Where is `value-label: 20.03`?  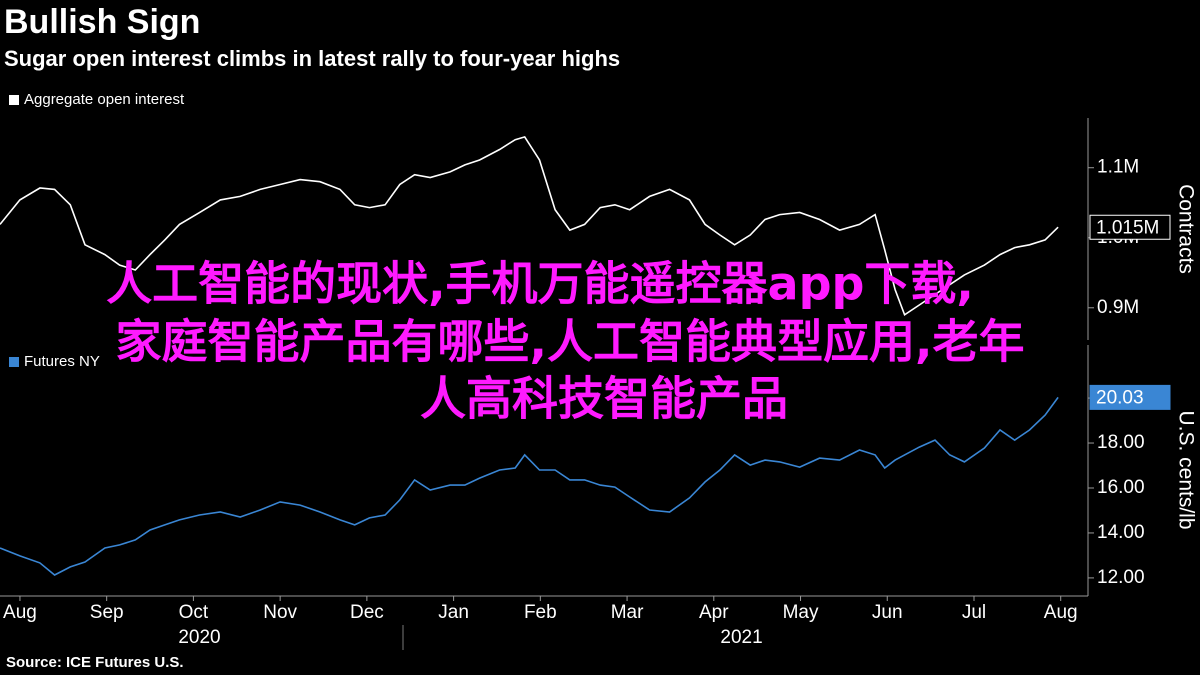 value-label: 20.03 is located at coordinates (1120, 397).